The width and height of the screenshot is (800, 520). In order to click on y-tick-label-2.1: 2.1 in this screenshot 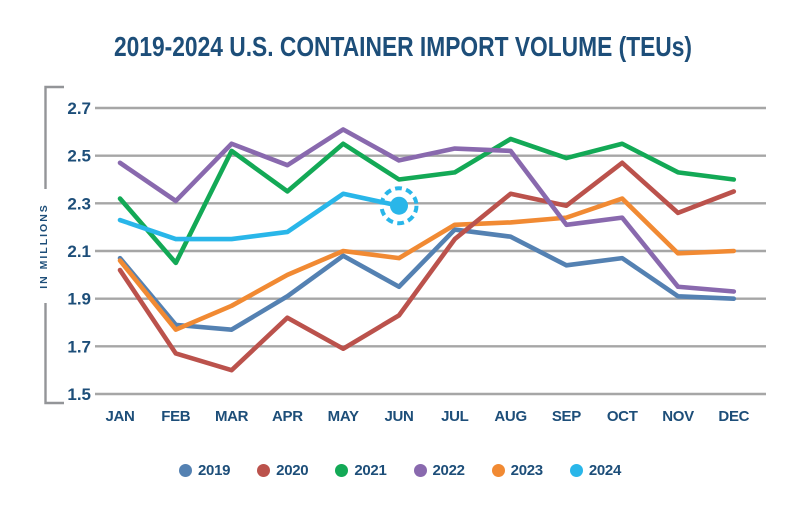, I will do `click(79, 251)`.